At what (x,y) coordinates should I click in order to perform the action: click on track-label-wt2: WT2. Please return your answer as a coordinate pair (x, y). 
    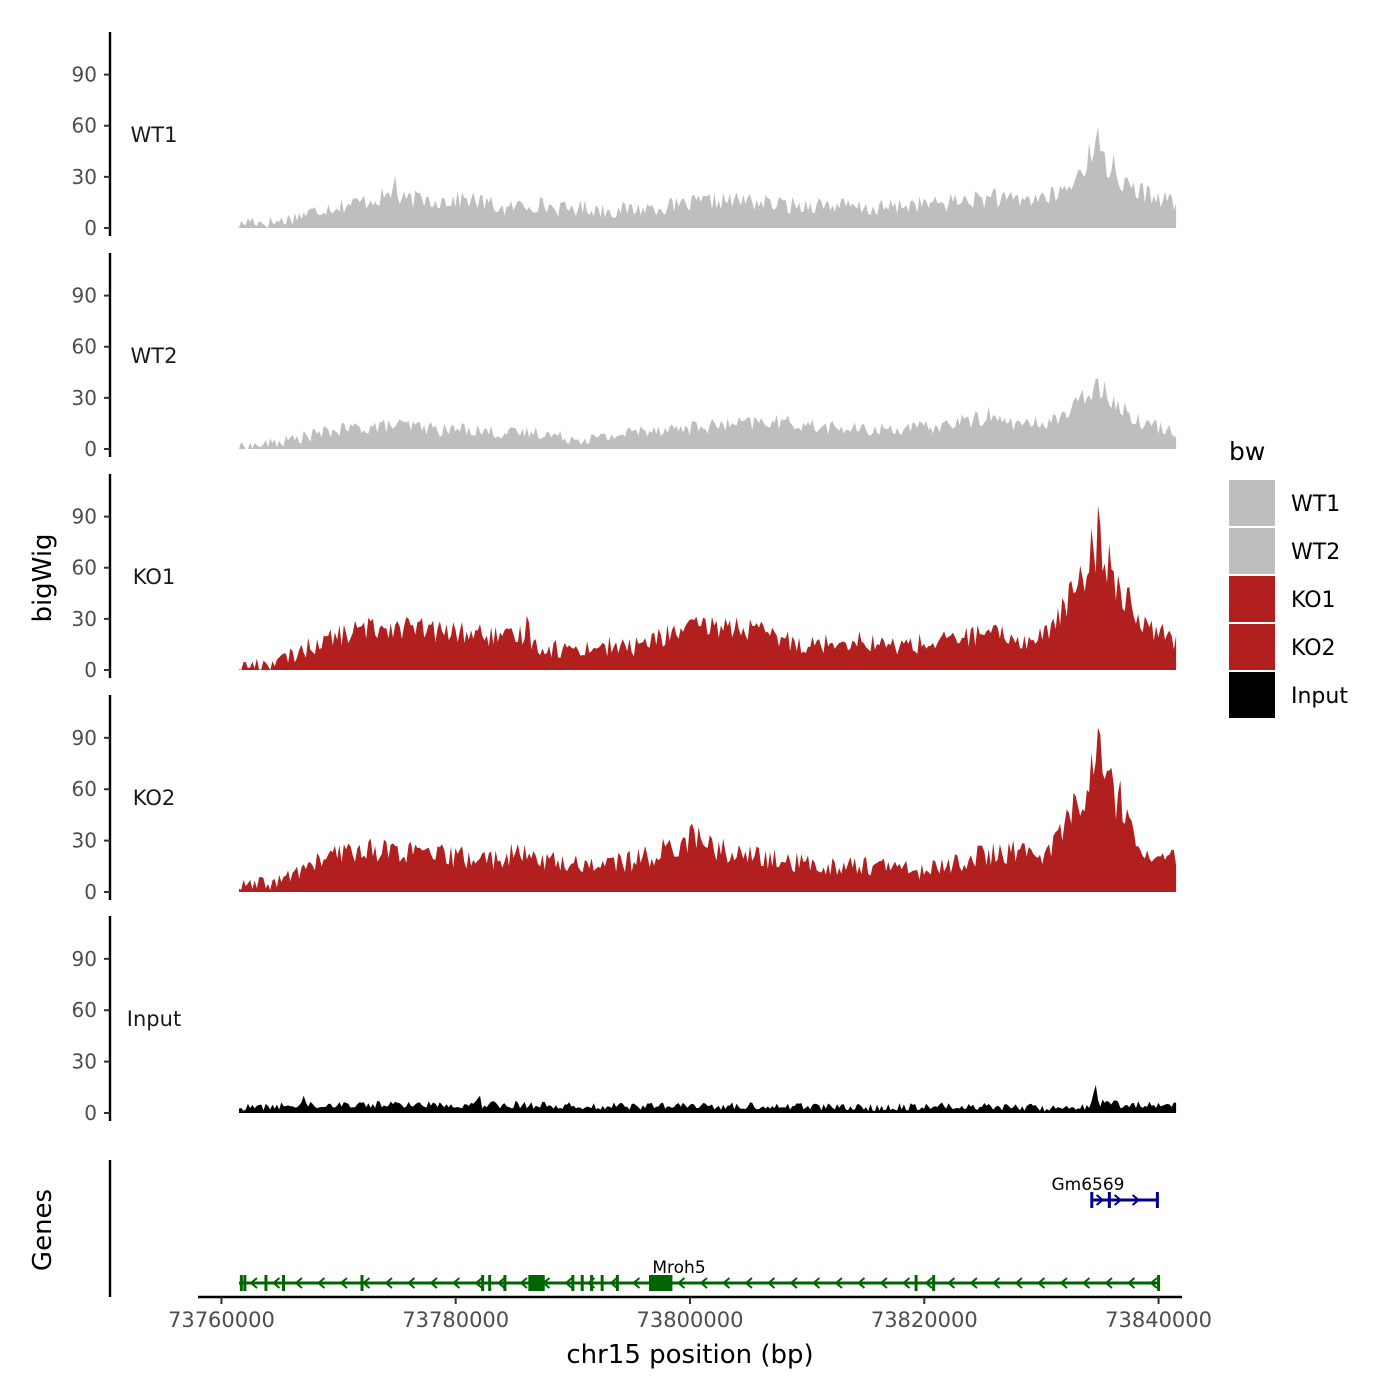
    Looking at the image, I should click on (154, 356).